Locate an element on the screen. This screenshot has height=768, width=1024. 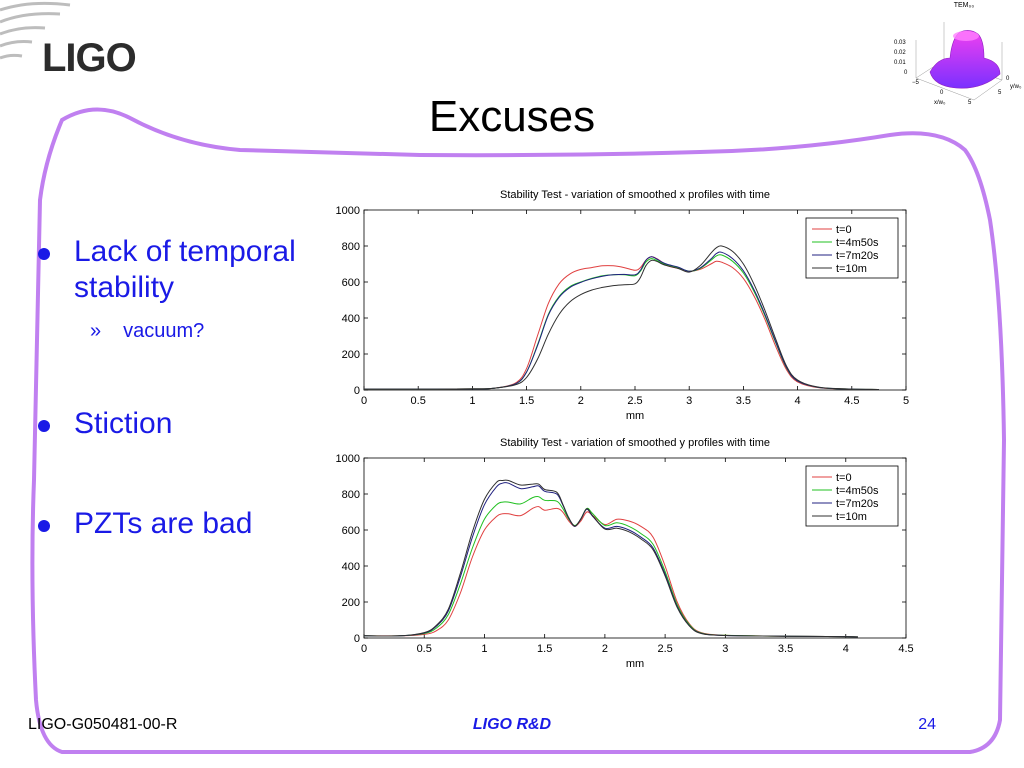
mode-z-tick: 0.03 is located at coordinates (900, 43).